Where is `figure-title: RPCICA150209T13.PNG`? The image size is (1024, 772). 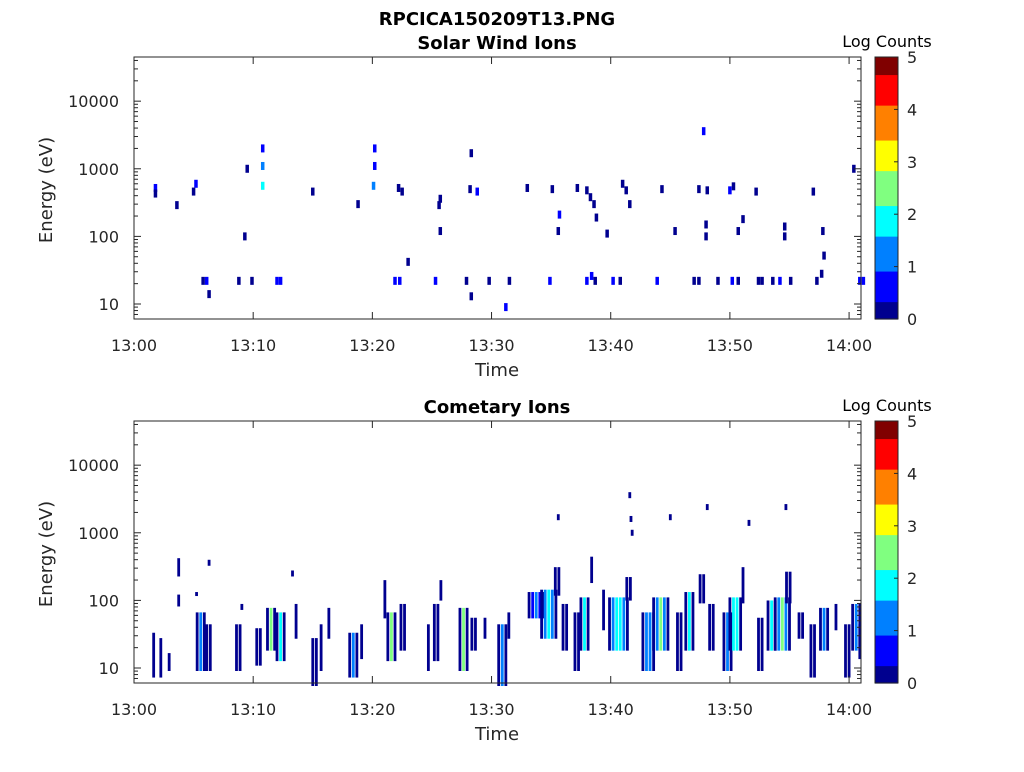 figure-title: RPCICA150209T13.PNG is located at coordinates (497, 19).